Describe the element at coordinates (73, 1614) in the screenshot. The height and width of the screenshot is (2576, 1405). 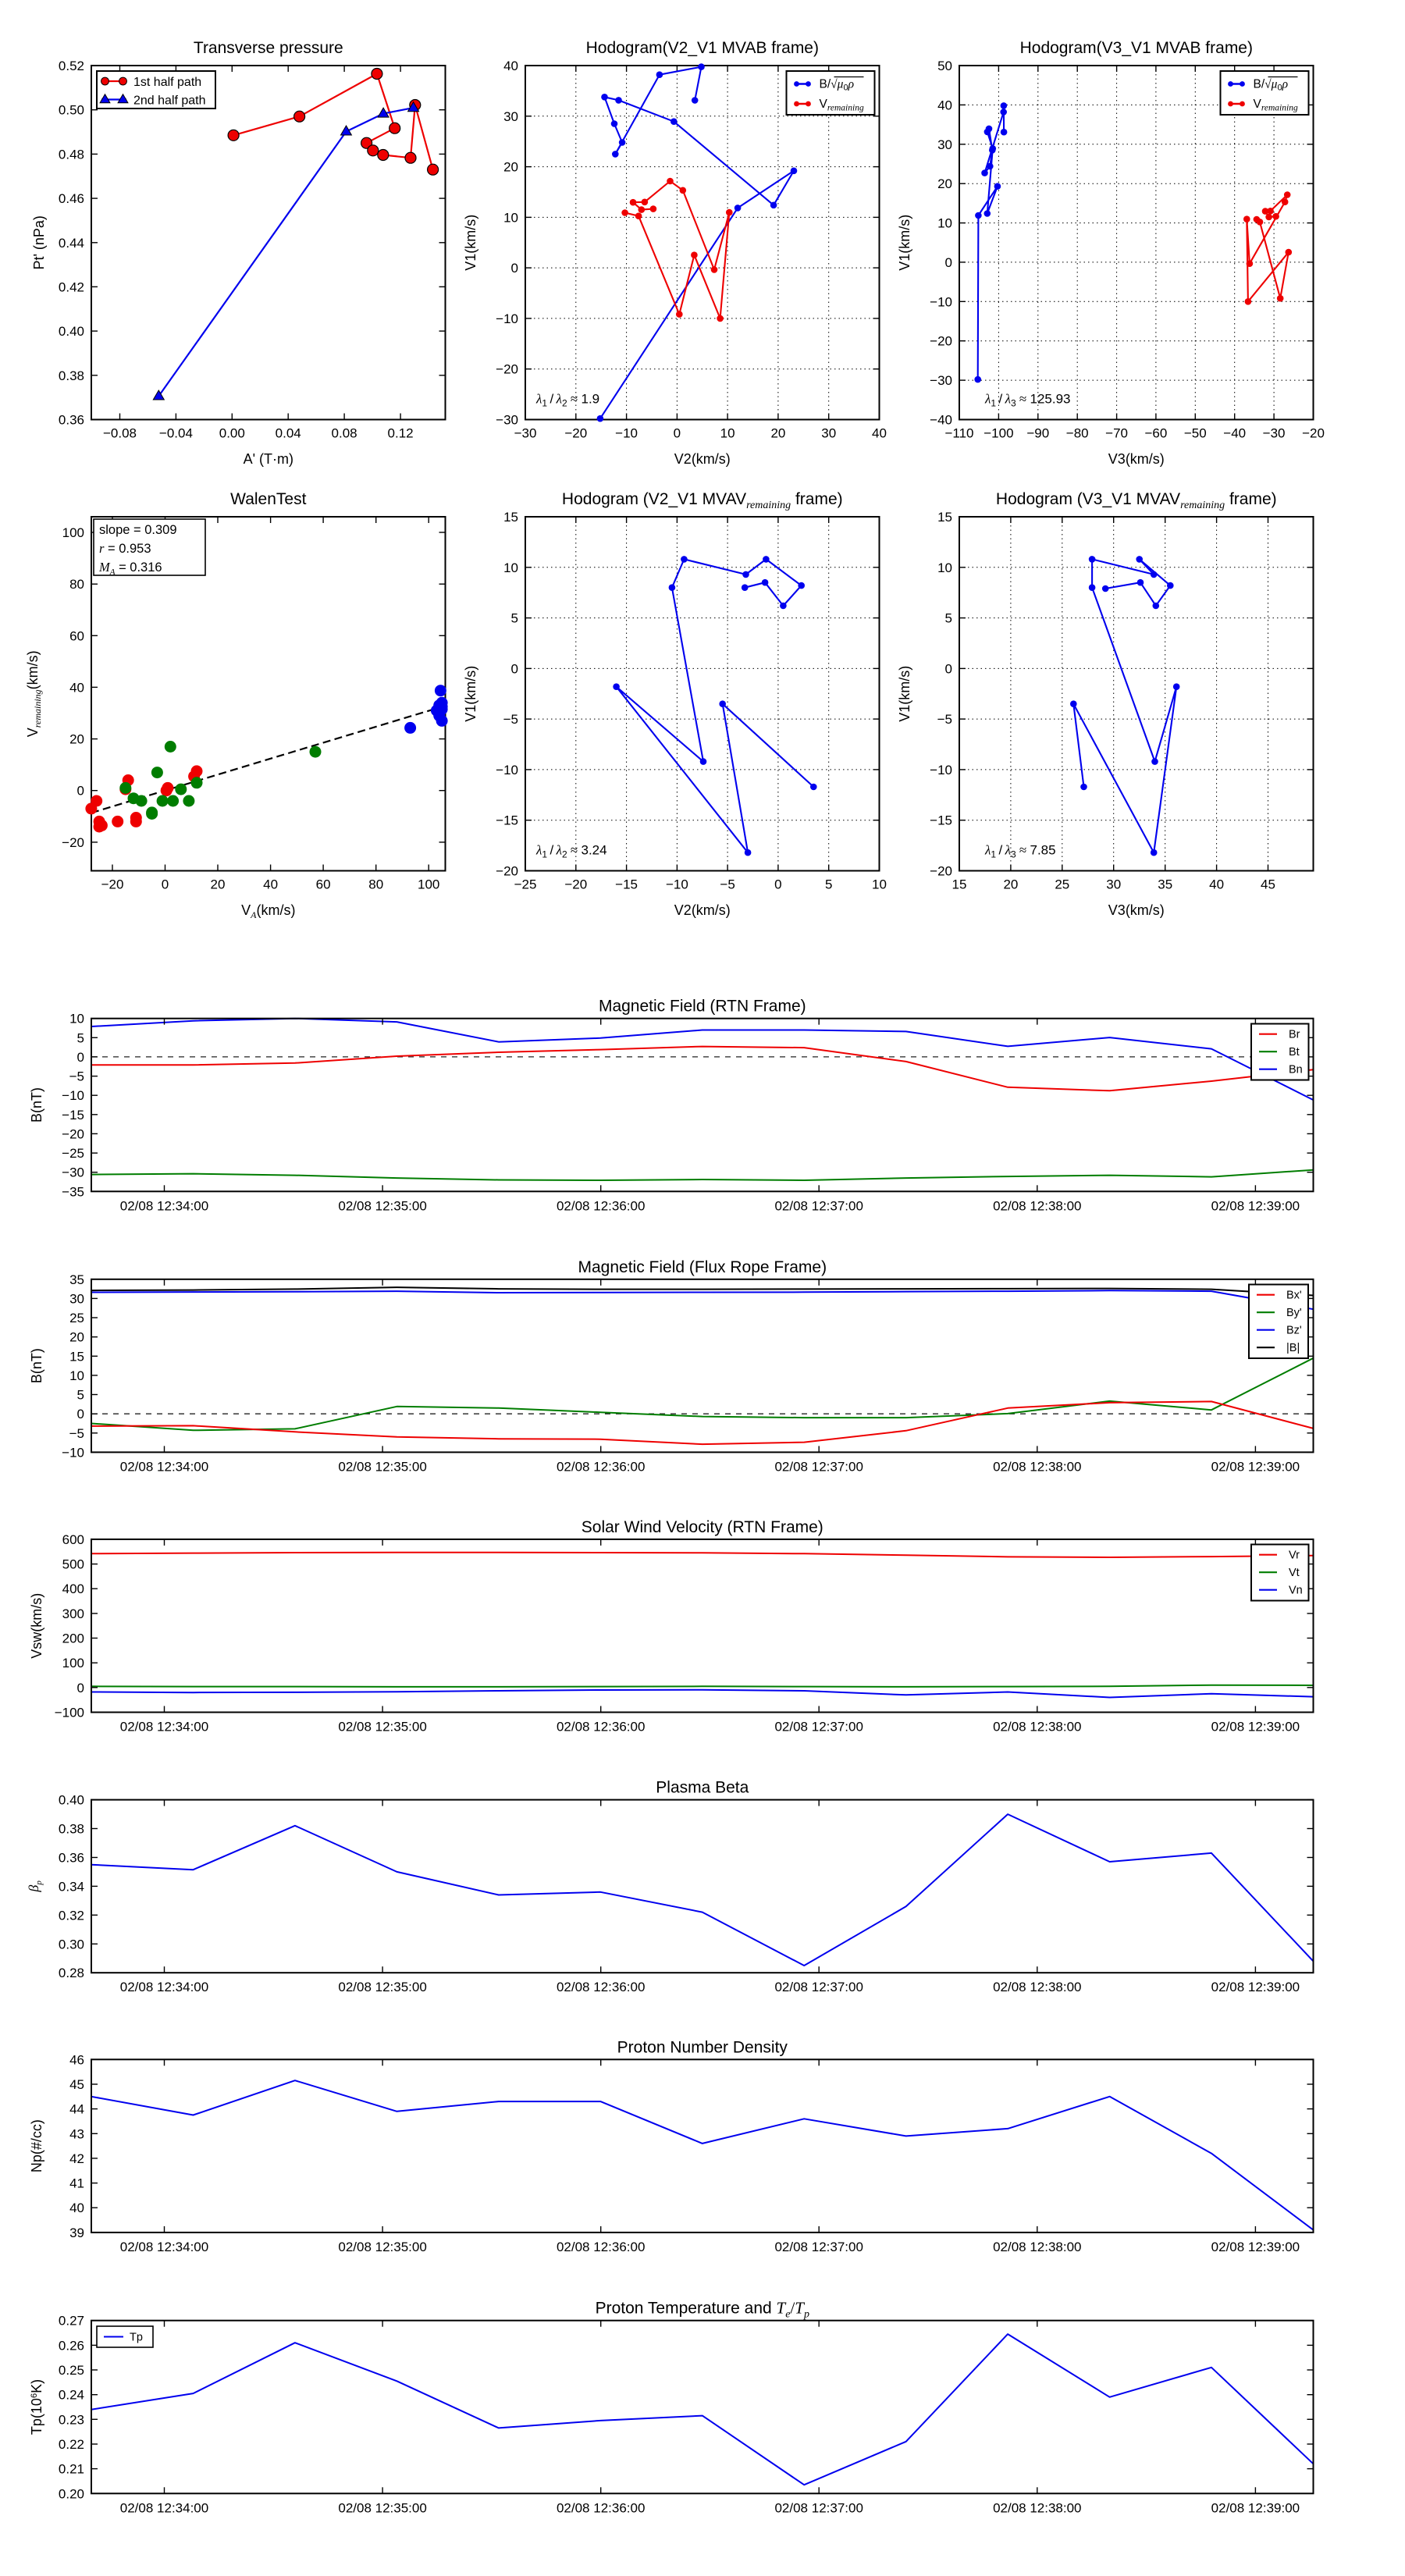
I see `svg-text: 300` at that location.